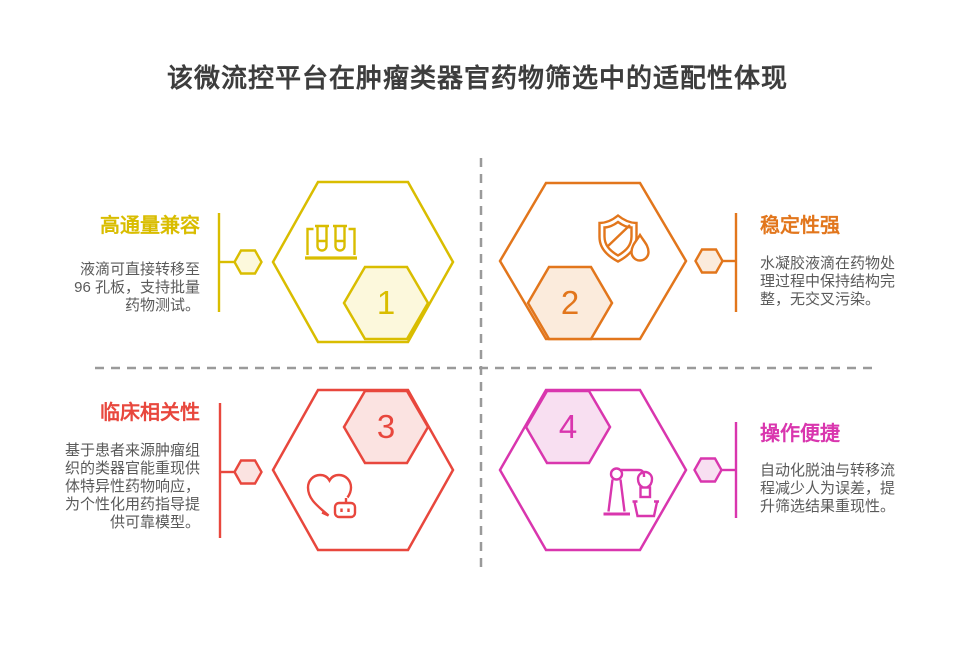  What do you see at coordinates (800, 226) in the screenshot?
I see `section-2-title: 稳定性强` at bounding box center [800, 226].